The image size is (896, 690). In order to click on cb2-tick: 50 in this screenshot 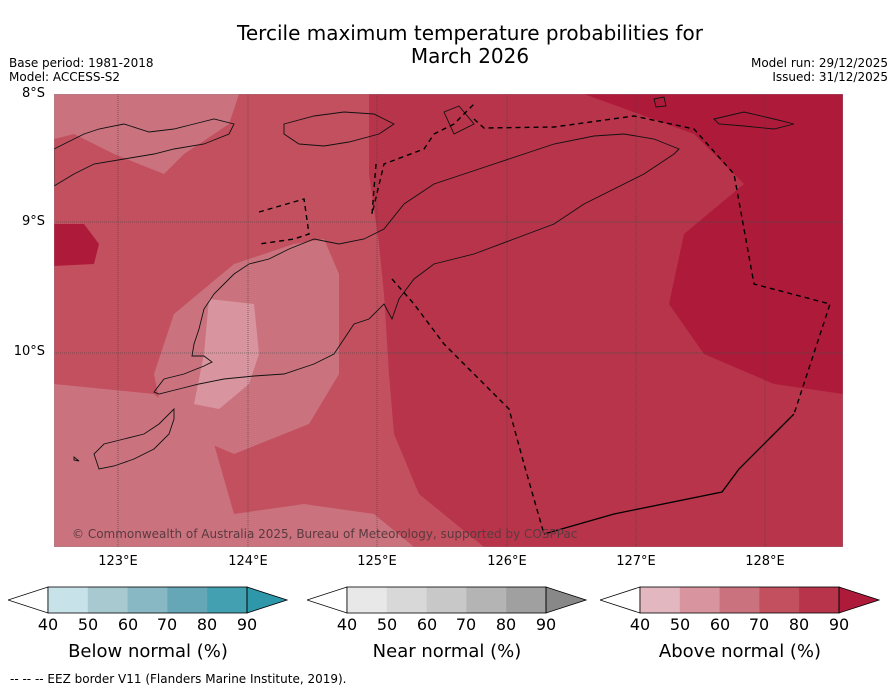, I will do `click(680, 624)`.